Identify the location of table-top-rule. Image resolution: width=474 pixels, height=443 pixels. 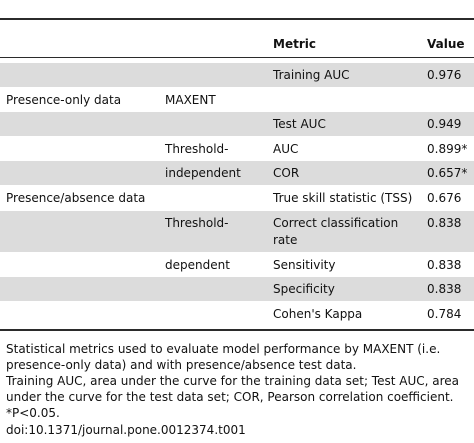
(237, 19).